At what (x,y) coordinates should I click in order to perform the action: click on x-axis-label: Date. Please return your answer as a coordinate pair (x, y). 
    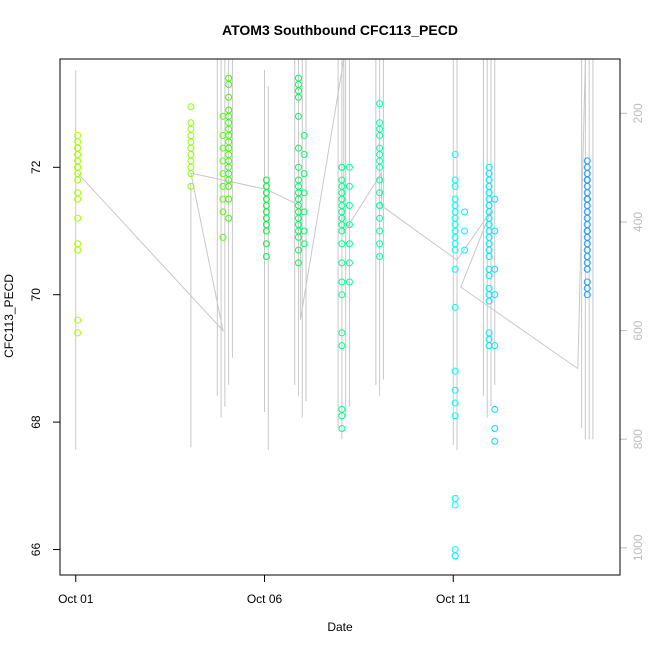
    Looking at the image, I should click on (340, 627).